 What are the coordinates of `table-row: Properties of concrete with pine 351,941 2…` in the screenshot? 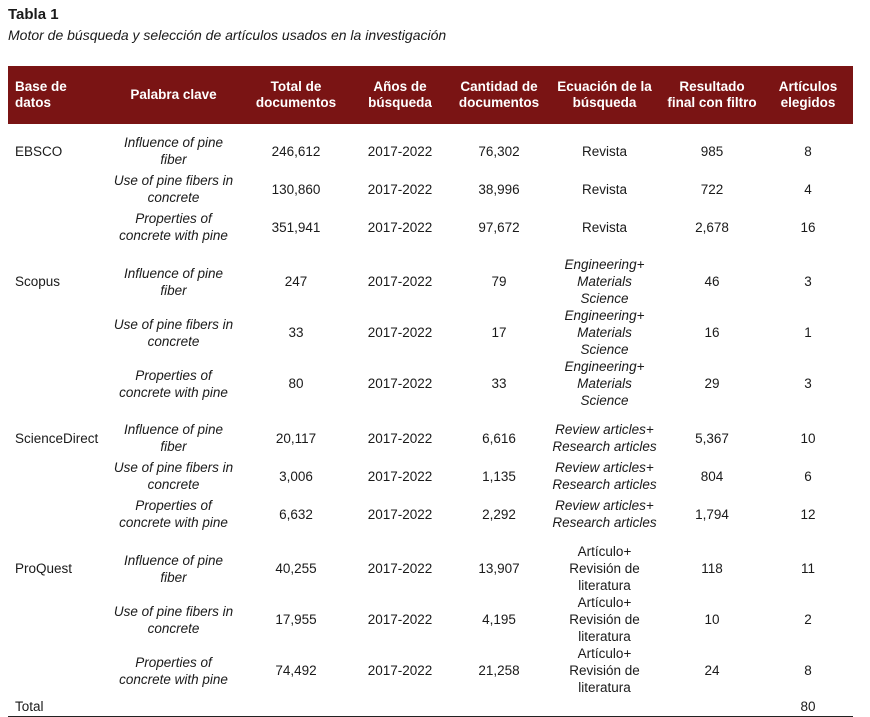 It's located at (430, 227).